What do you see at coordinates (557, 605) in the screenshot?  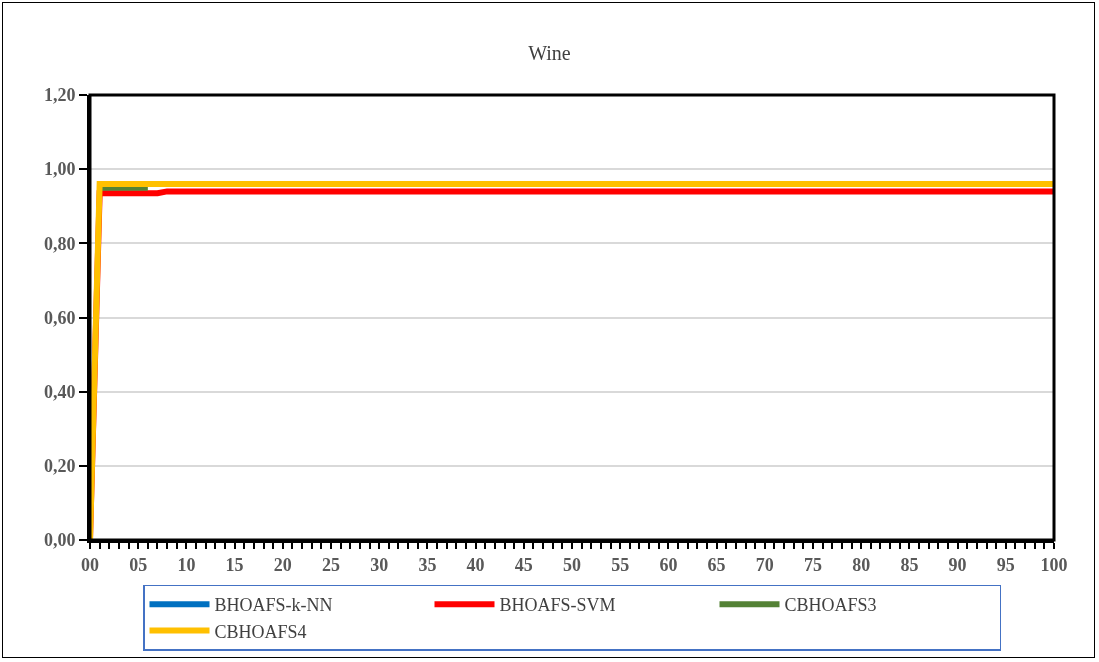 I see `legend-label: BHOAFS-SVM` at bounding box center [557, 605].